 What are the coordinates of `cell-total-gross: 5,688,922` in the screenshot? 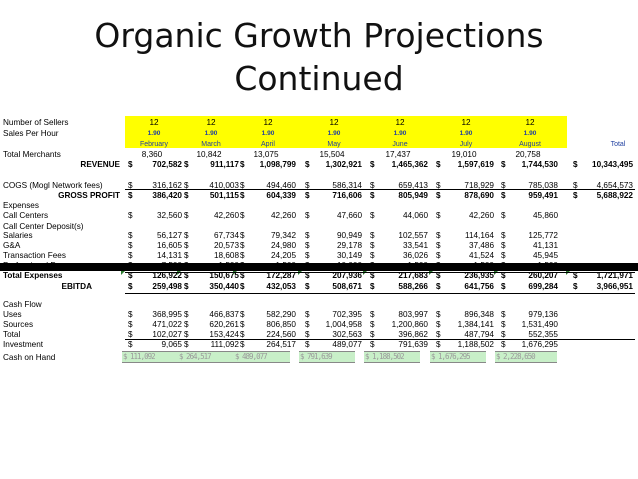 It's located at (614, 195).